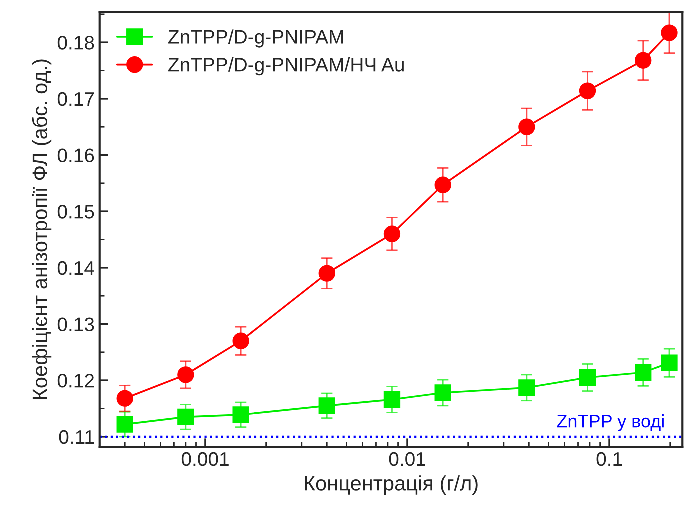  Describe the element at coordinates (407, 459) in the screenshot. I see `x-tick-label: 0.01` at that location.